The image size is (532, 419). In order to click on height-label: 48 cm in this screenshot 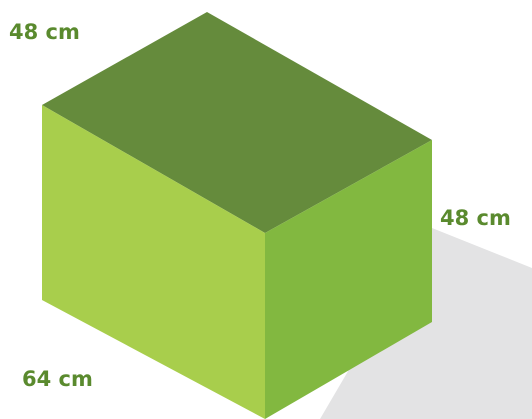, I will do `click(44, 32)`.